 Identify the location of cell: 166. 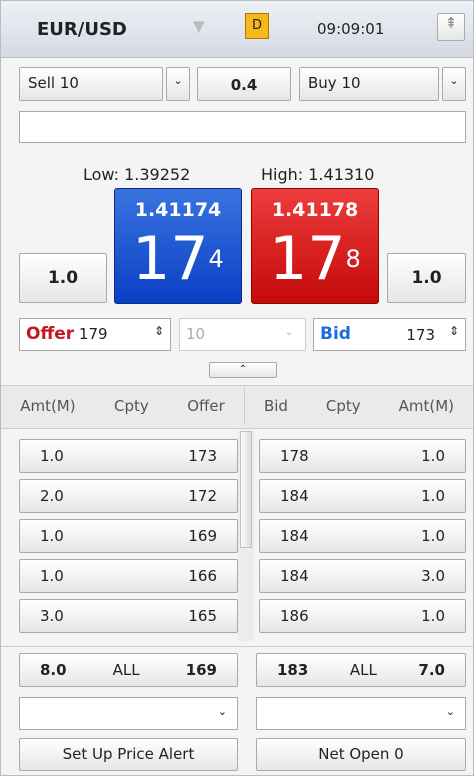
(202, 576).